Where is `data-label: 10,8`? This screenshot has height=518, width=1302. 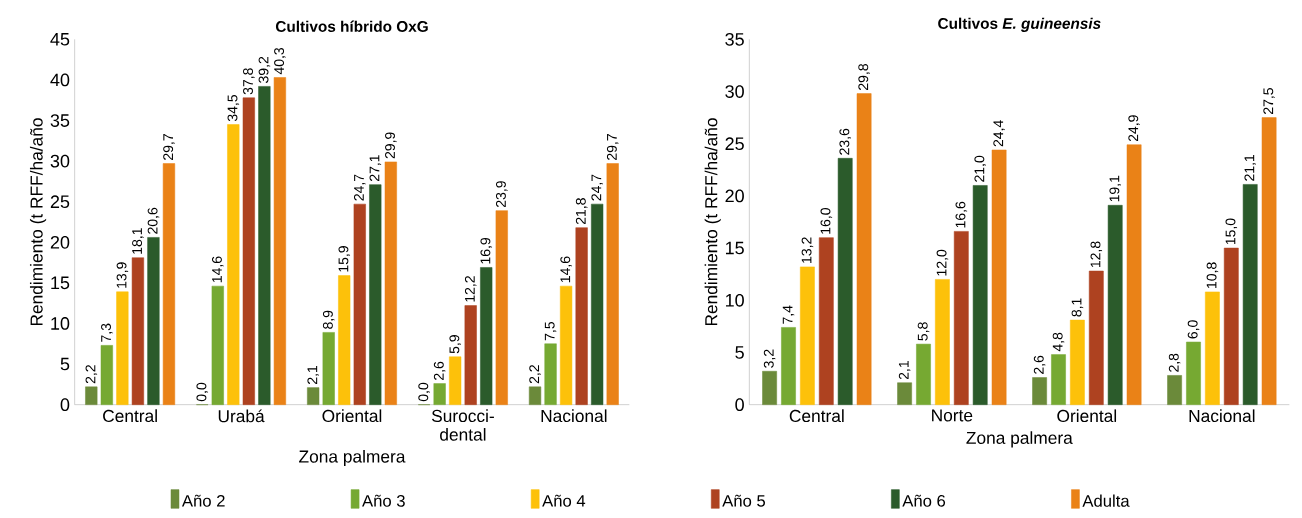
data-label: 10,8 is located at coordinates (1212, 275).